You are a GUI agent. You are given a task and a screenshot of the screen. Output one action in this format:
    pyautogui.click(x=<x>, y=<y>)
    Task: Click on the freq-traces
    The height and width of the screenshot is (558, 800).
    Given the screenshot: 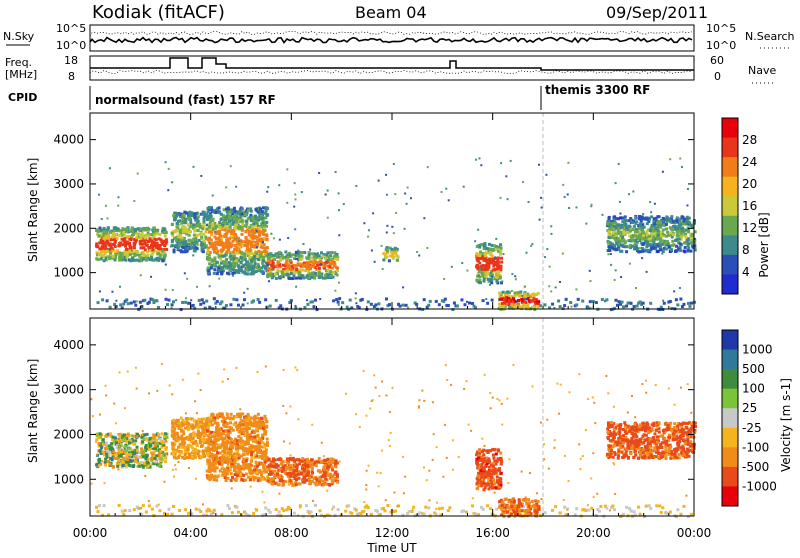 What is the action you would take?
    pyautogui.click(x=392, y=66)
    